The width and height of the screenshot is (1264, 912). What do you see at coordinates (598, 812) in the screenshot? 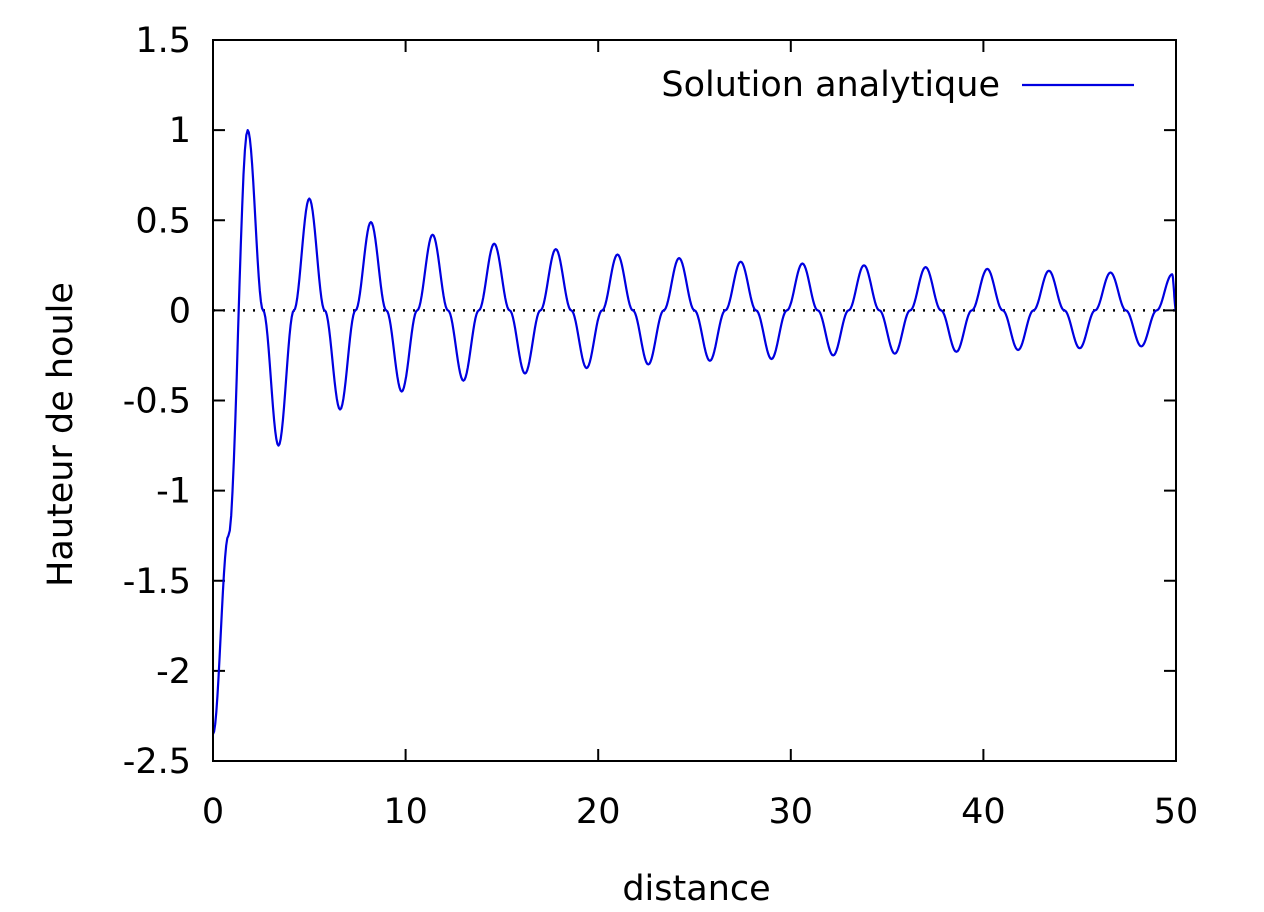
I see `x-tick-label: 20` at bounding box center [598, 812].